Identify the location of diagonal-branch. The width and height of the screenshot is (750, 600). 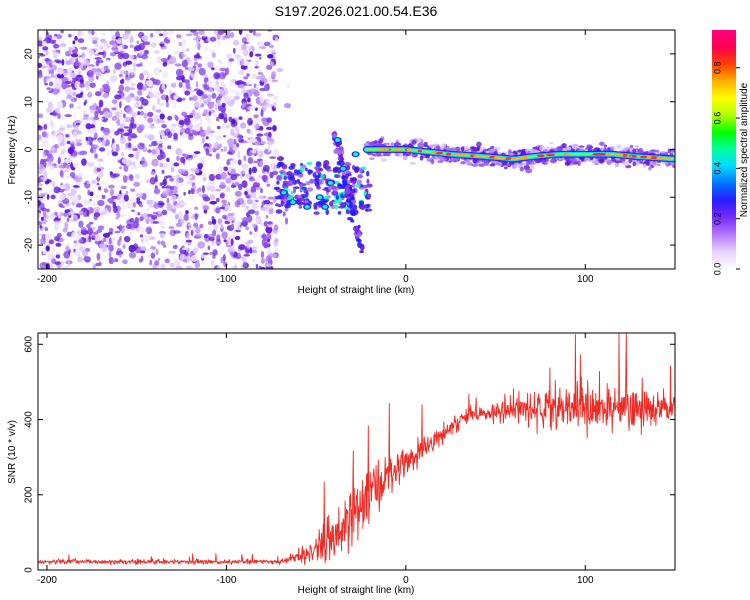
(348, 192).